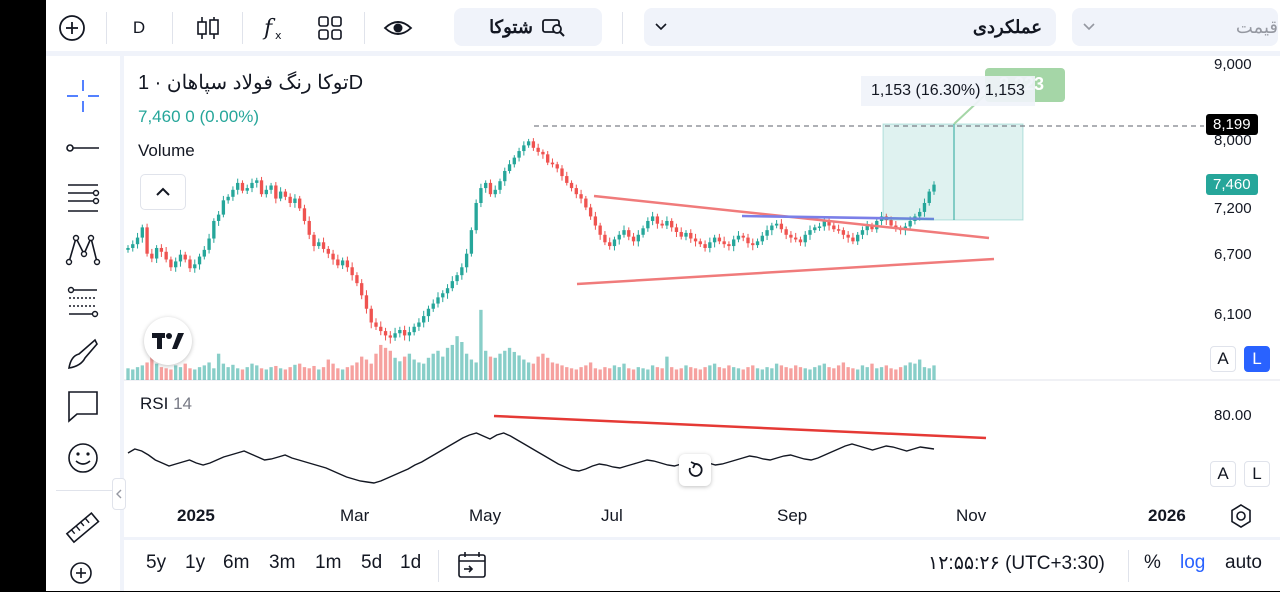 The image size is (1280, 592). Describe the element at coordinates (330, 28) in the screenshot. I see `layouts-button` at that location.